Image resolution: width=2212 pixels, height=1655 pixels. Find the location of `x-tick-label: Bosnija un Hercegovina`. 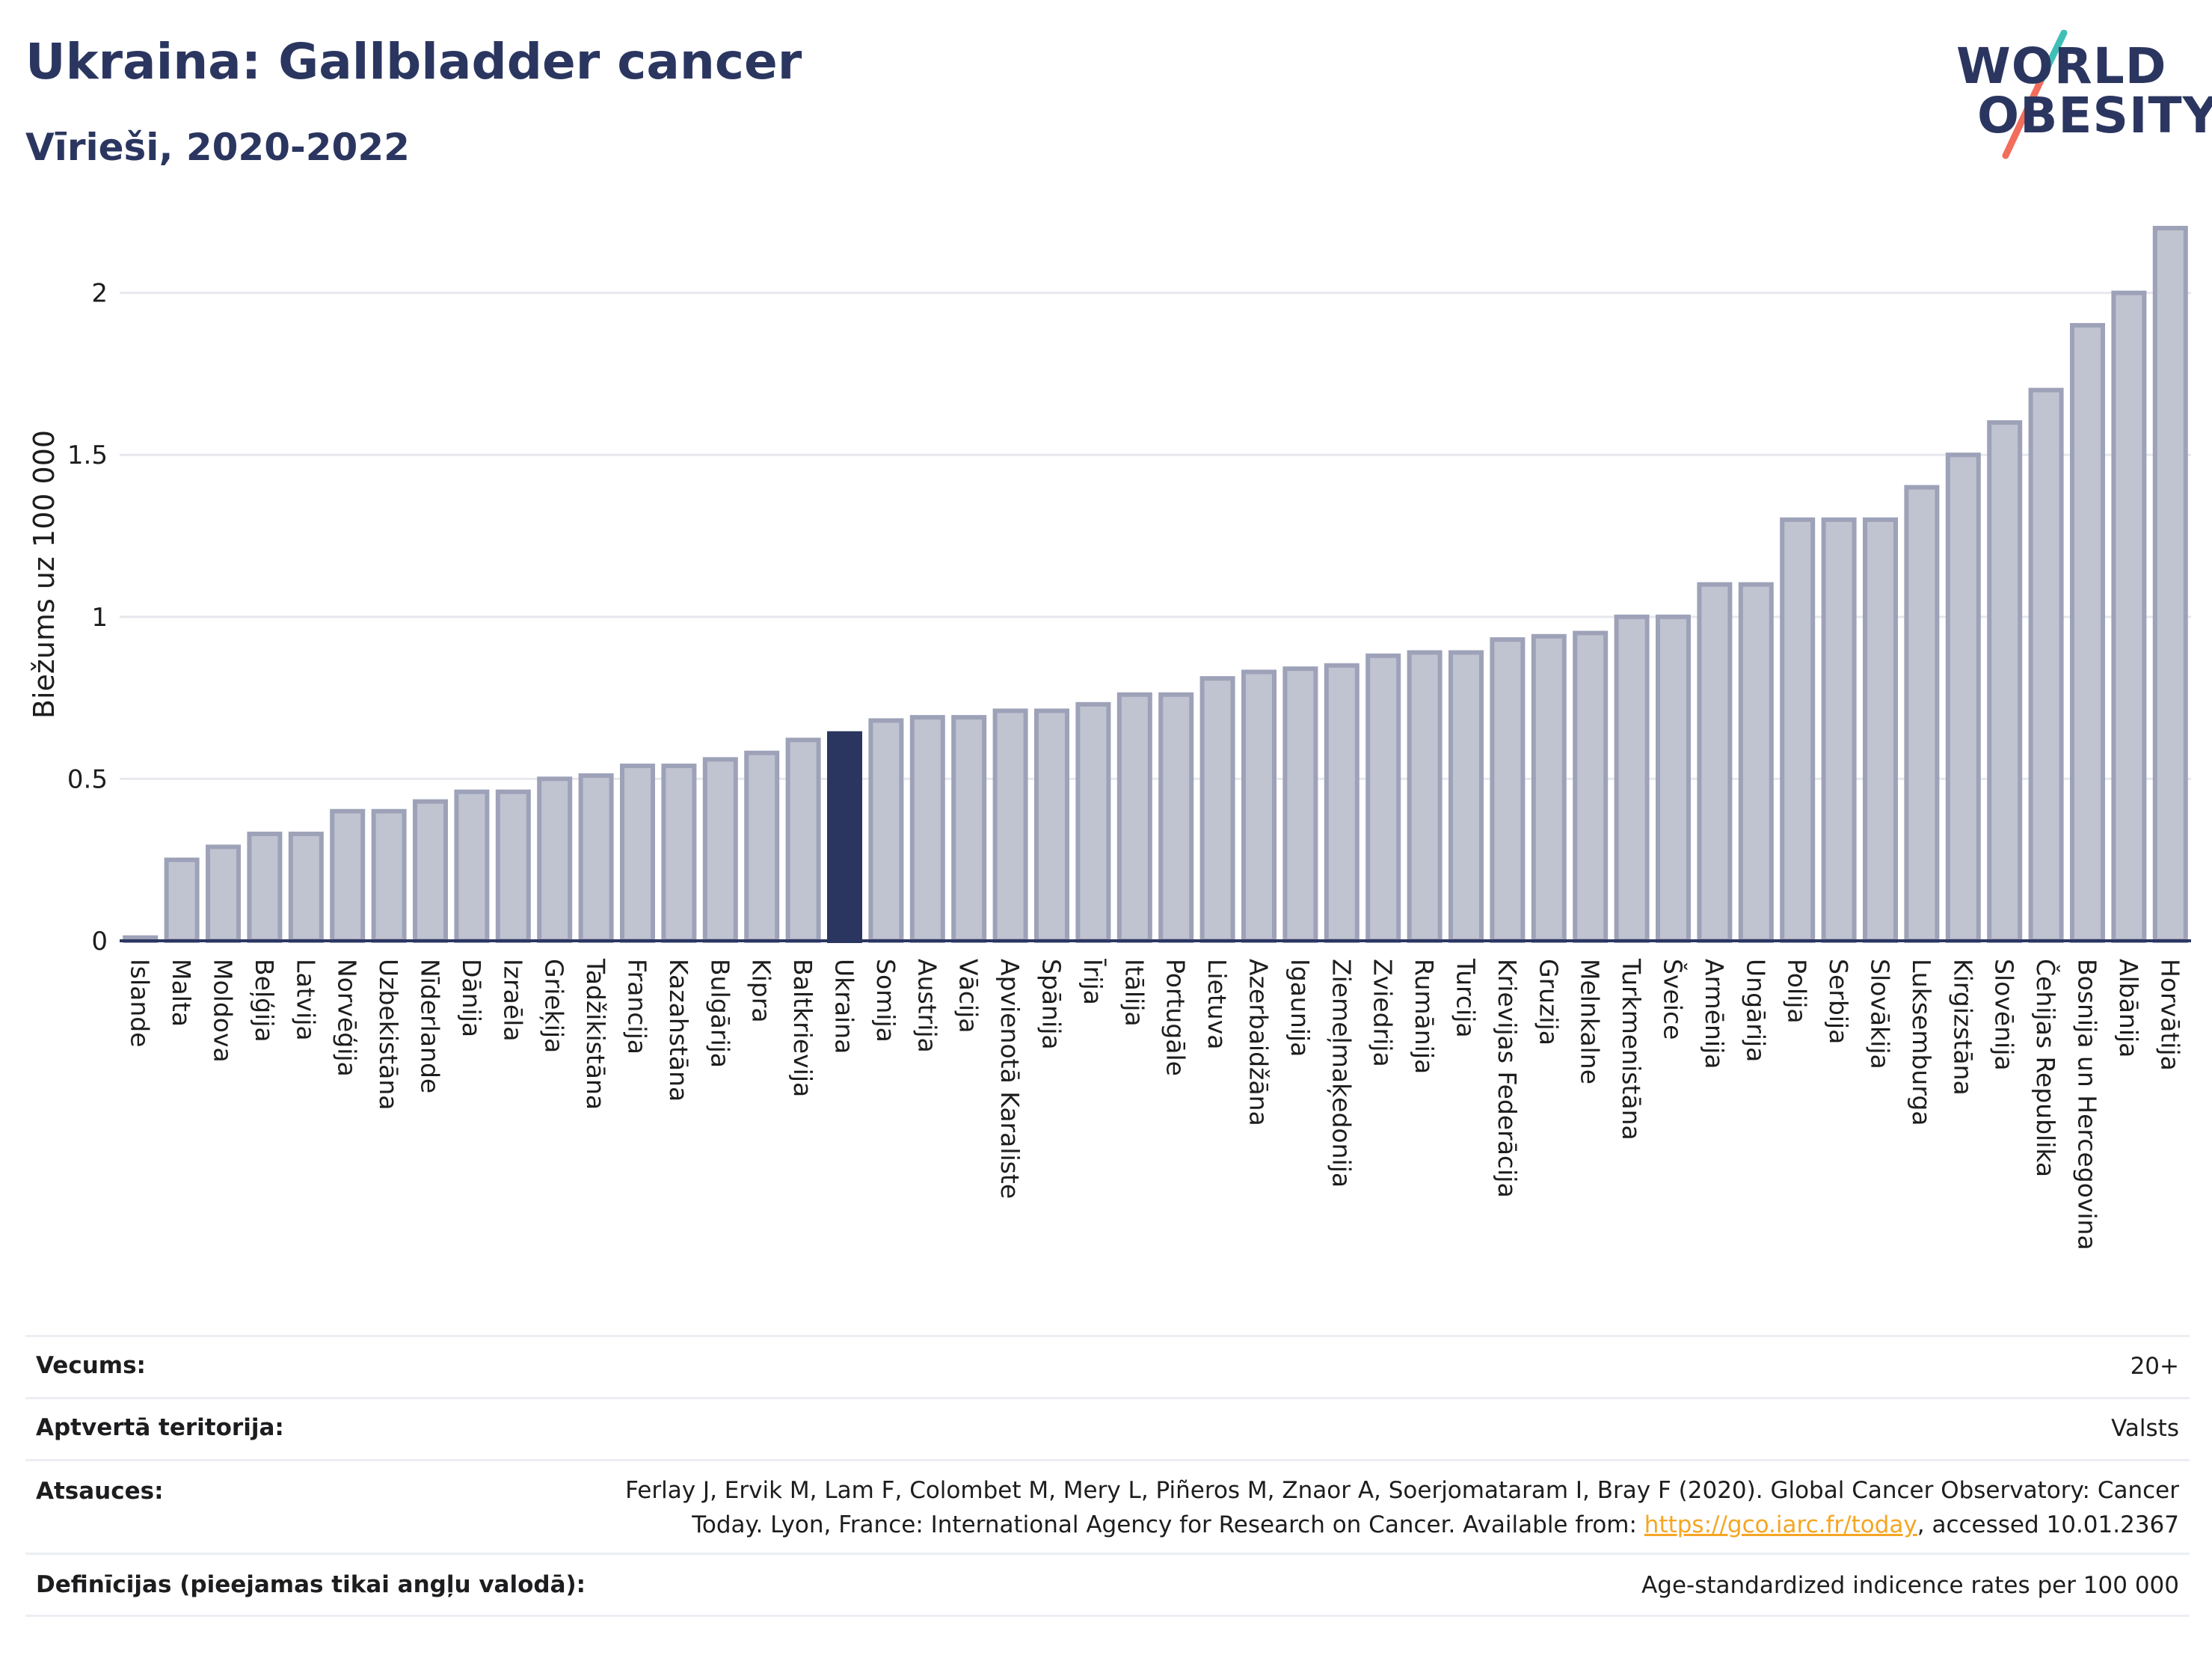

x-tick-label: Bosnija un Hercegovina is located at coordinates (2087, 1104).